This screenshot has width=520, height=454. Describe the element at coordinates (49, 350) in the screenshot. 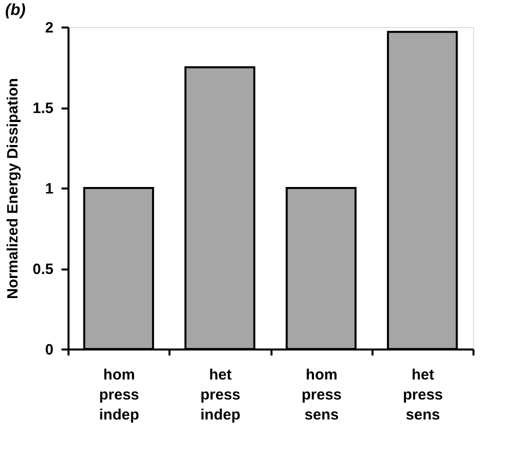

I see `y-tick-label: 0` at that location.